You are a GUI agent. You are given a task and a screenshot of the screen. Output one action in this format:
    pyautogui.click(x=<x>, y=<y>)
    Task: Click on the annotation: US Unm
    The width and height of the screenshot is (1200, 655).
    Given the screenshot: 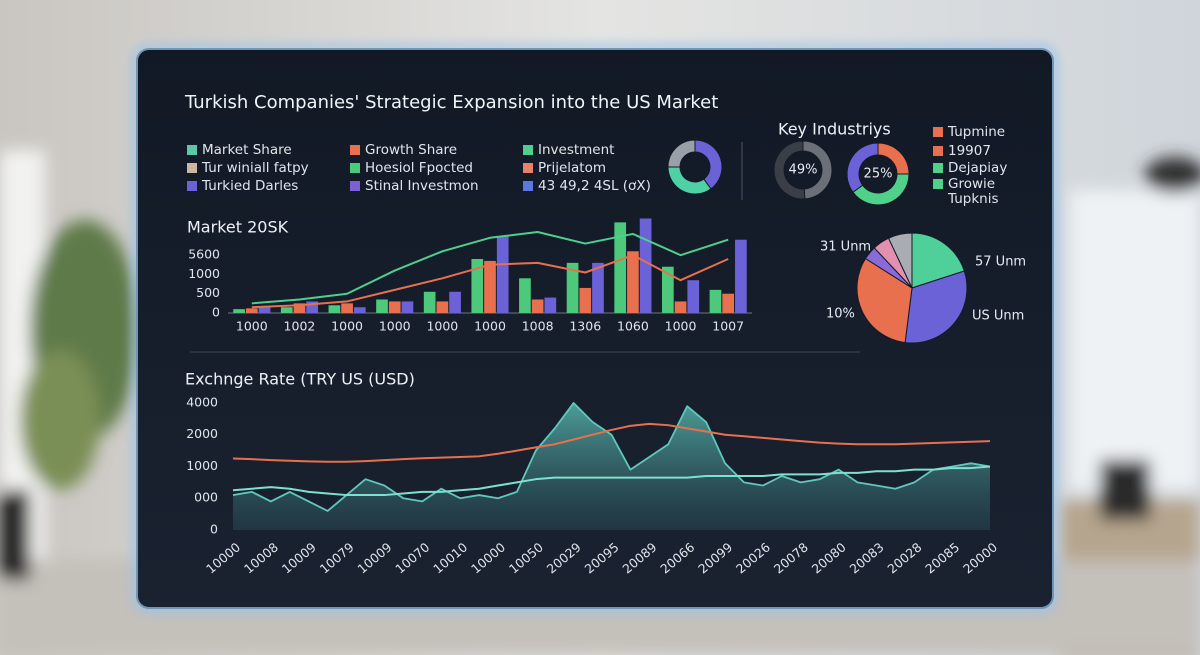 What is the action you would take?
    pyautogui.click(x=998, y=316)
    